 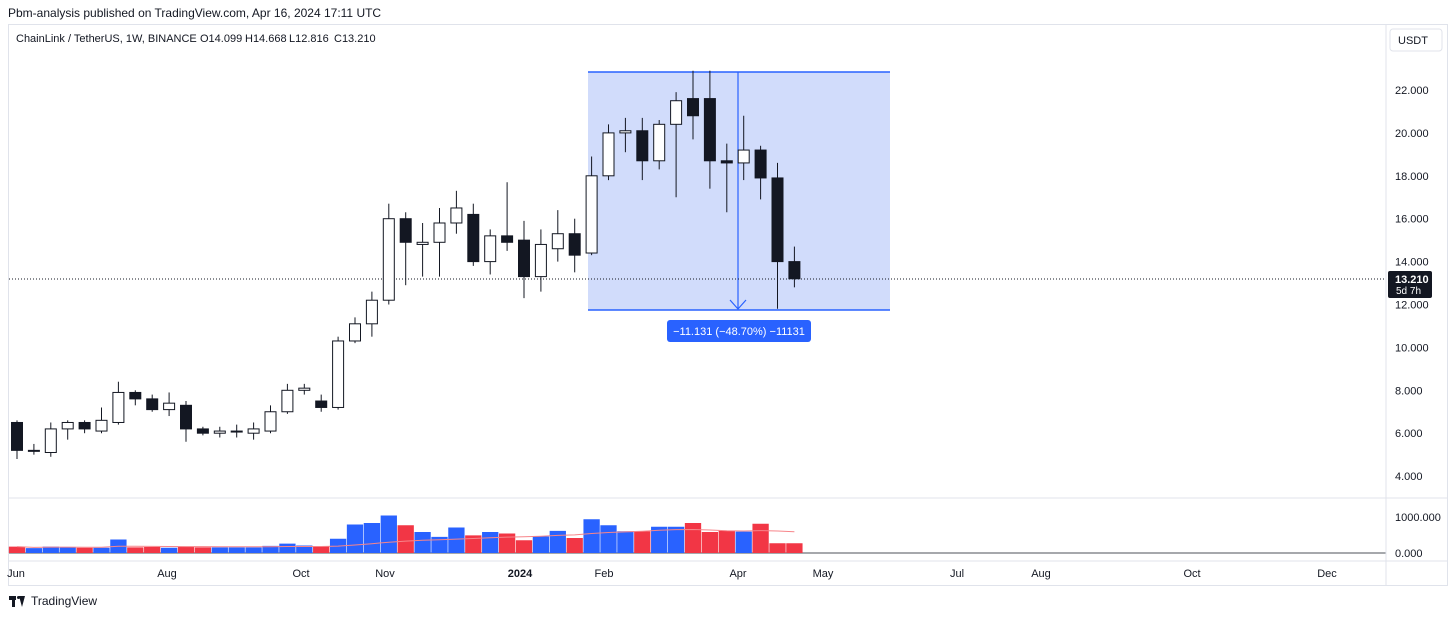 What do you see at coordinates (739, 191) in the screenshot?
I see `measure-box` at bounding box center [739, 191].